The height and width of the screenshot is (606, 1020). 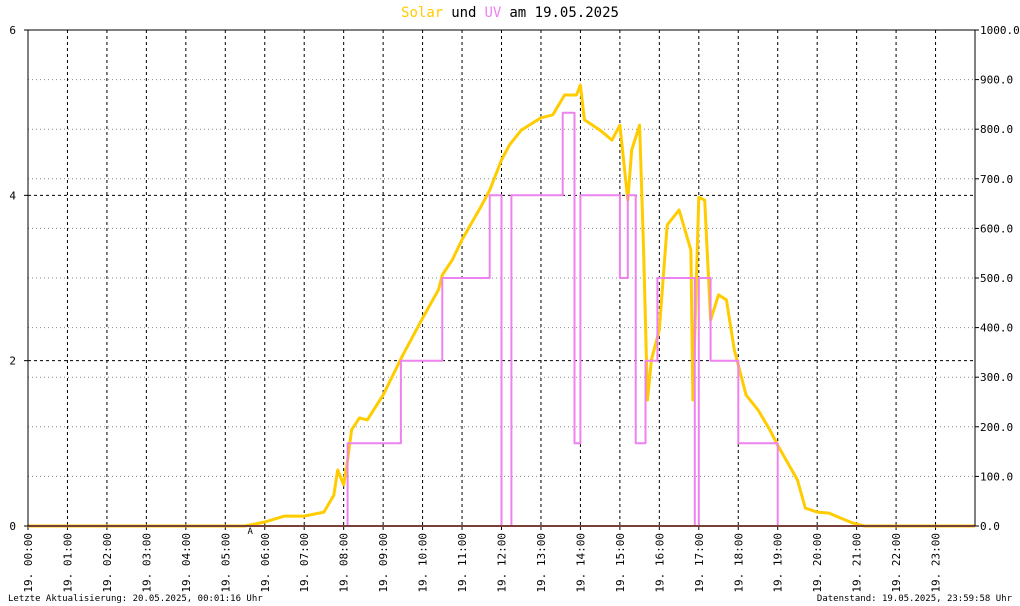 What do you see at coordinates (186, 563) in the screenshot?
I see `x-tick-label: 19. 04:00` at bounding box center [186, 563].